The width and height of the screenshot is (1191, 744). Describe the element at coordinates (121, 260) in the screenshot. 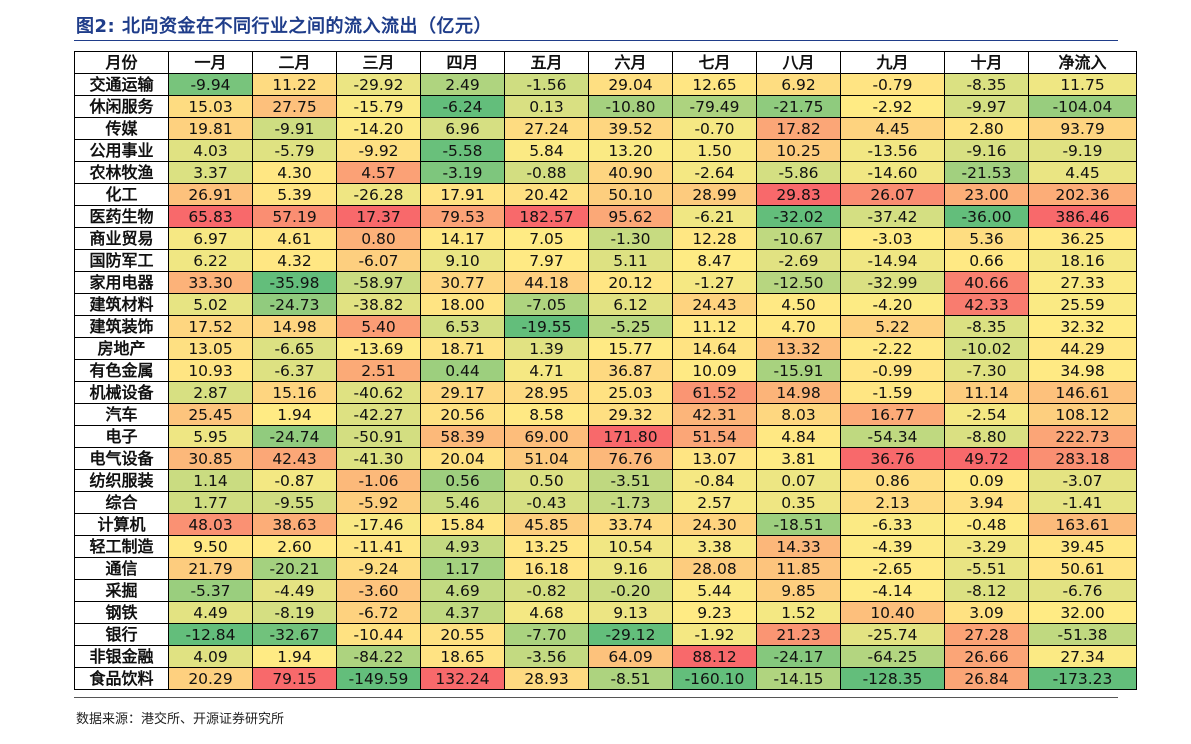

I see `row-label: 国防军工` at that location.